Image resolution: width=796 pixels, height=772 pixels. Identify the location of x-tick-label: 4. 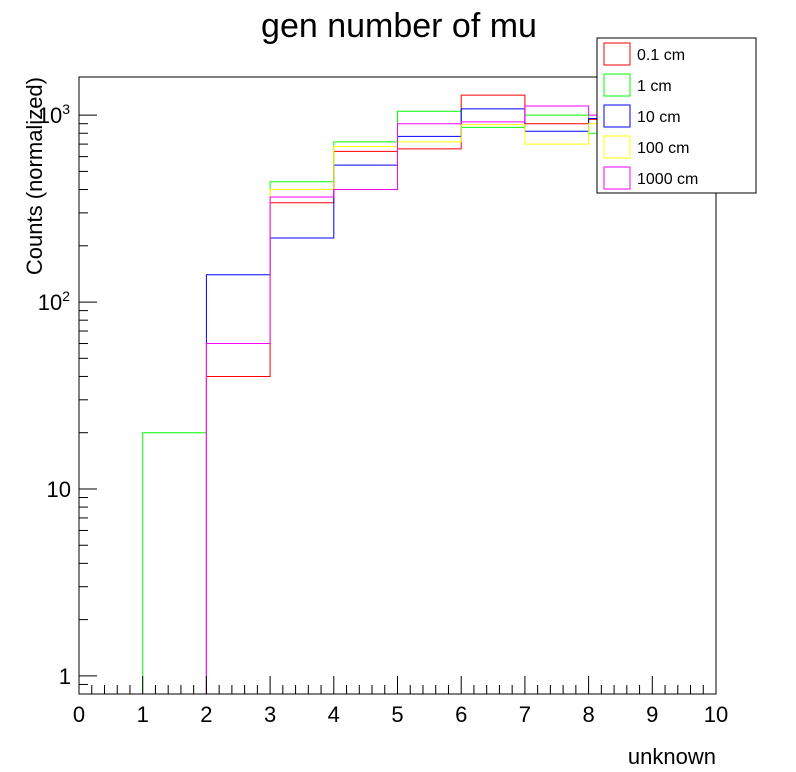
(334, 714).